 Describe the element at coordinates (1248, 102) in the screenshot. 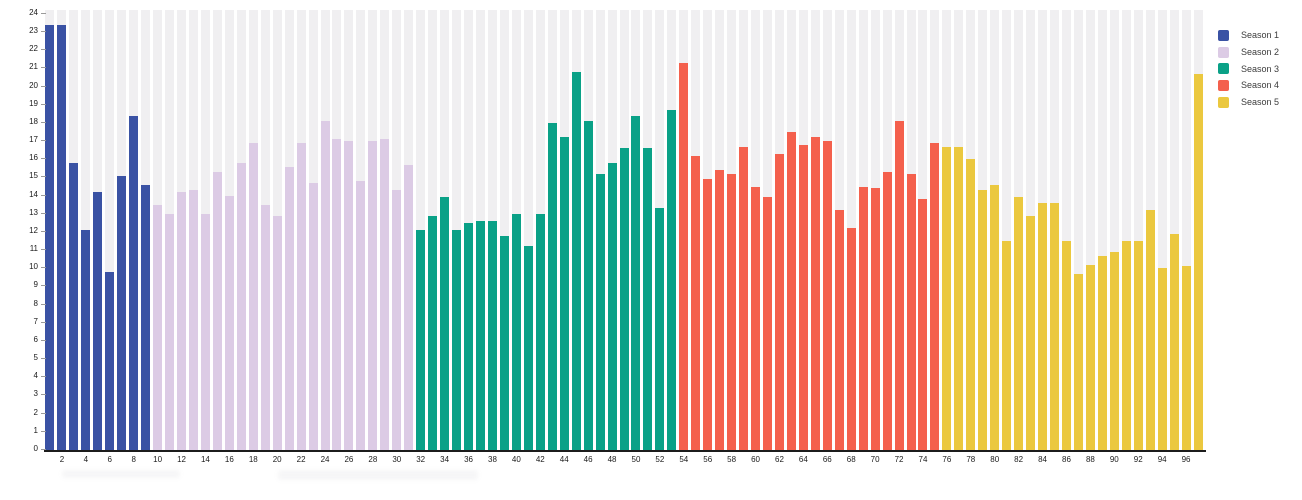

I see `legend-item-season-5: Season 5` at that location.